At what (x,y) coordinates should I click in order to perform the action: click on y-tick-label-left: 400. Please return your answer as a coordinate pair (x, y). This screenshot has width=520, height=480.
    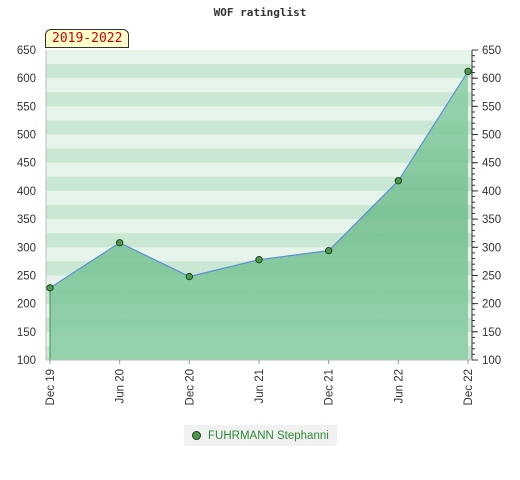
    Looking at the image, I should click on (26, 192).